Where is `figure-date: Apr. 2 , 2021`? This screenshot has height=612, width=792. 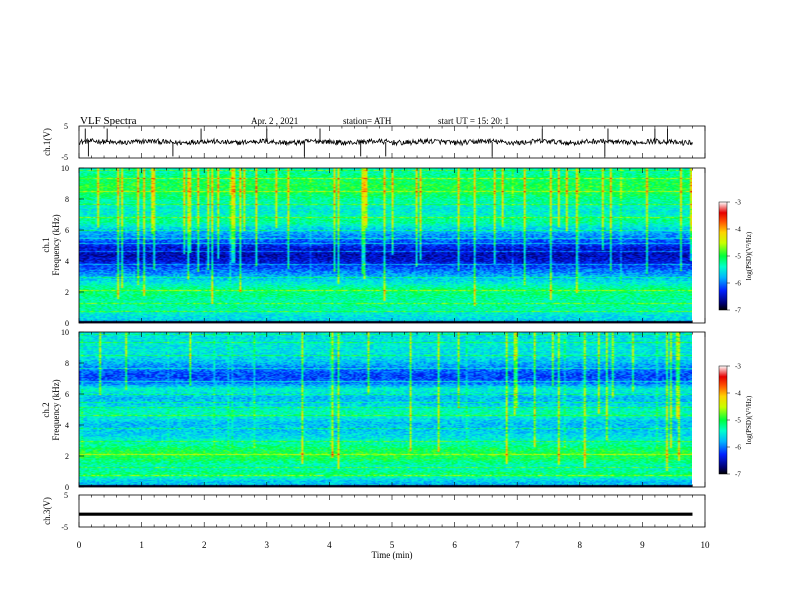 figure-date: Apr. 2 , 2021 is located at coordinates (274, 121).